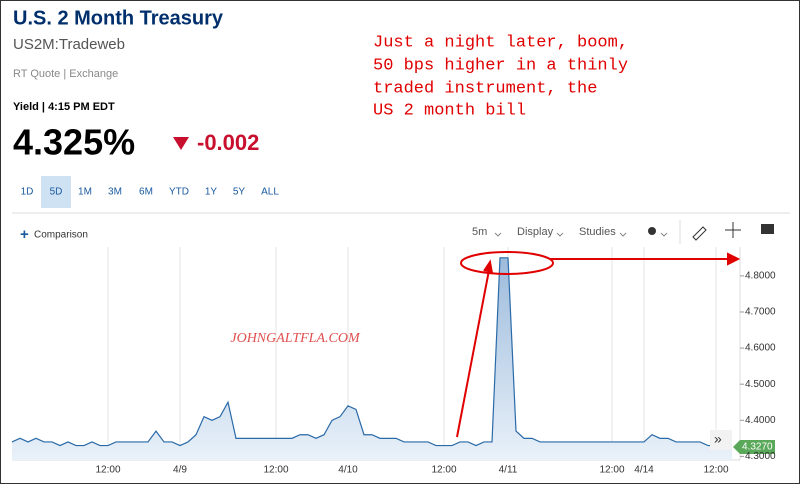 The height and width of the screenshot is (484, 800). I want to click on y-tick-label: 4.7000, so click(760, 312).